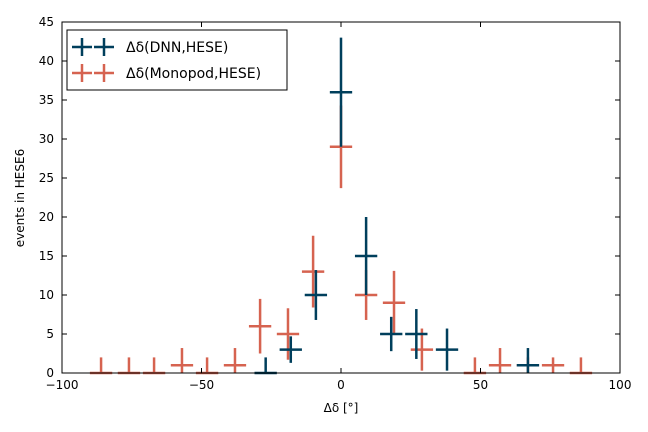 Image resolution: width=648 pixels, height=432 pixels. I want to click on legend-label: Δδ(Monopod,HESE), so click(193, 74).